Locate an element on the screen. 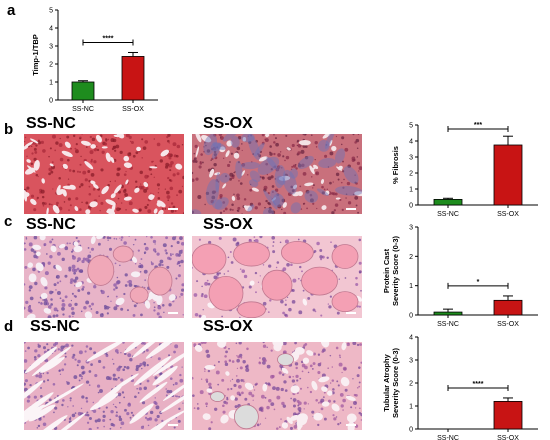 This screenshot has height=440, width=550. image-label-b-right: SS-OX is located at coordinates (228, 123).